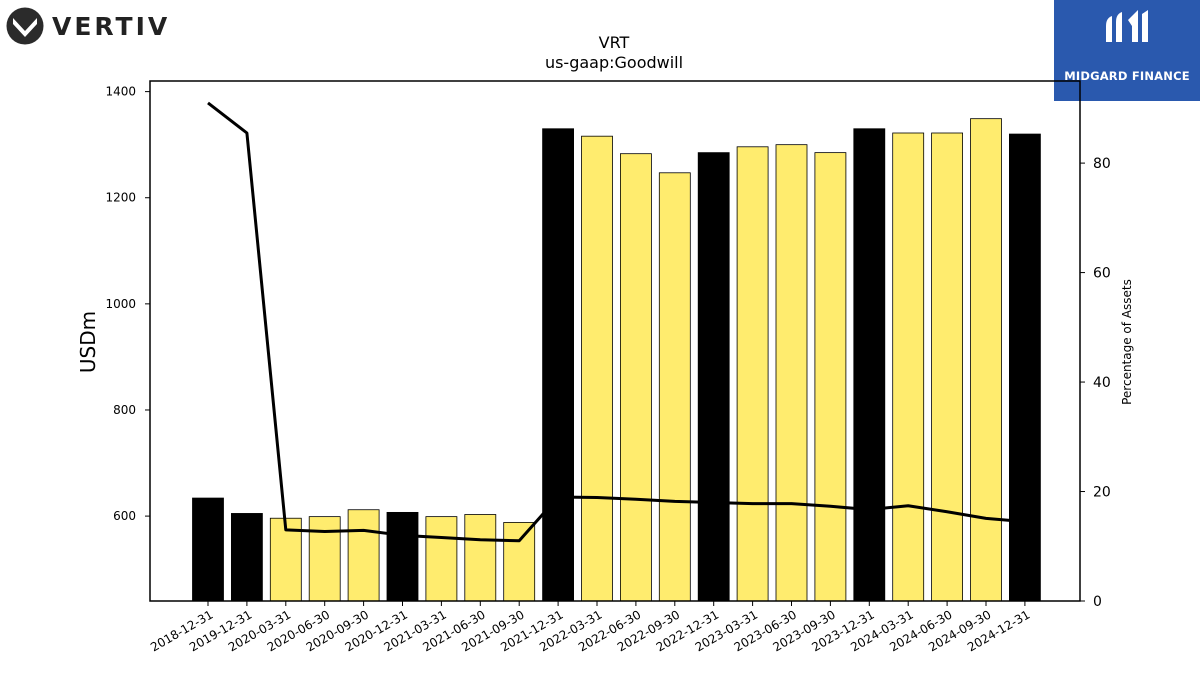  Describe the element at coordinates (1127, 50) in the screenshot. I see `midgard-finance-logo: MIDGARD FINANCE` at that location.